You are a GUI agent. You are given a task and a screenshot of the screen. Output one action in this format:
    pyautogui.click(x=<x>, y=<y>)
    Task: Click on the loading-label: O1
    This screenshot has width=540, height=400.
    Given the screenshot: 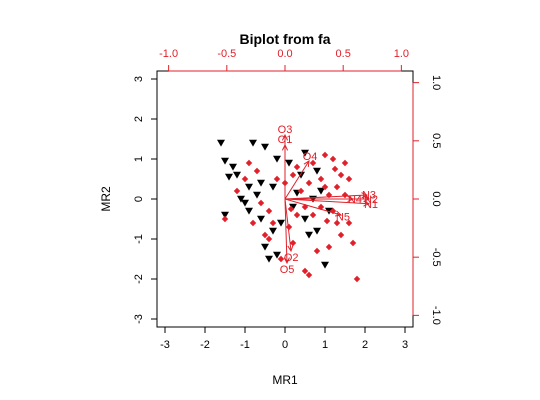 What is the action you would take?
    pyautogui.click(x=285, y=140)
    